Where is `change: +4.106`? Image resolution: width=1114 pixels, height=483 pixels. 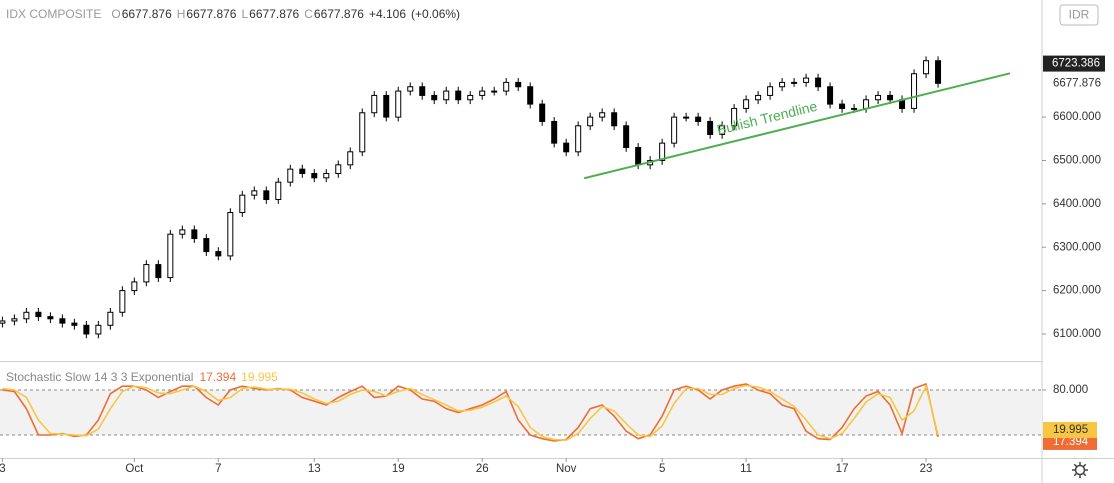 change: +4.106 is located at coordinates (387, 14).